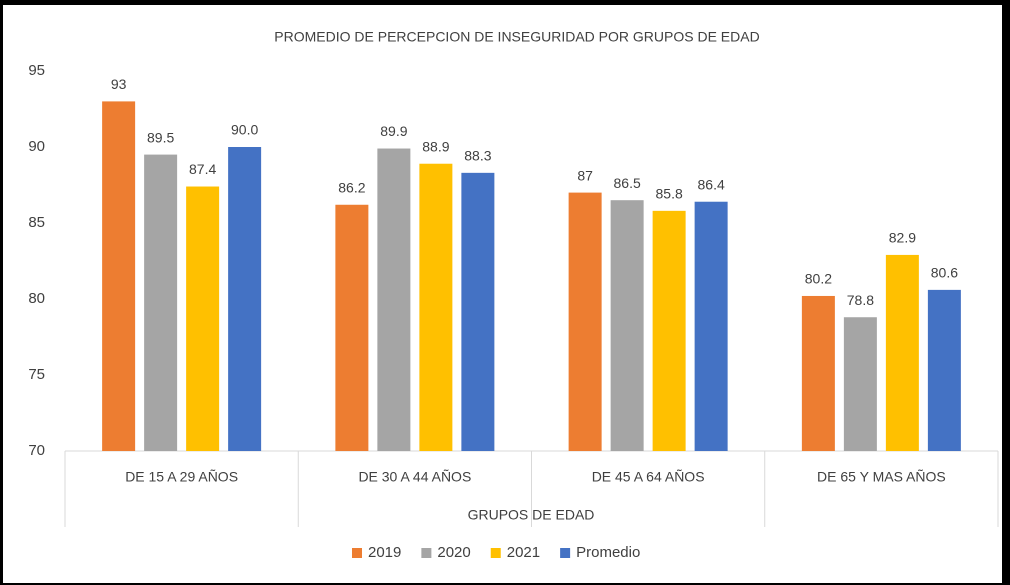 The height and width of the screenshot is (585, 1010). I want to click on data-label: 80.6, so click(944, 273).